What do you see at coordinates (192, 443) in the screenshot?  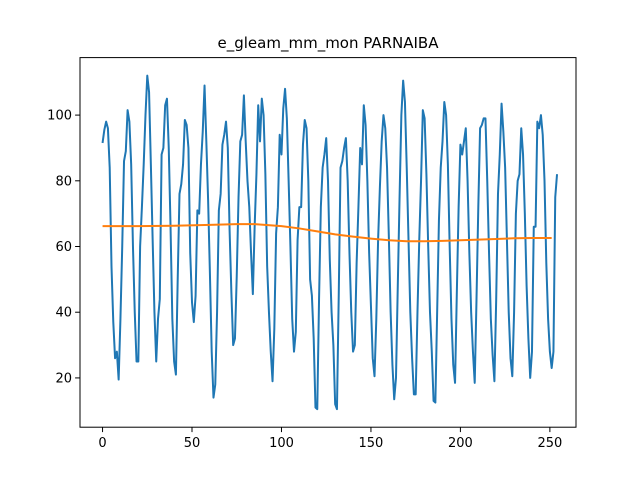 I see `x-tick-label: 50` at bounding box center [192, 443].